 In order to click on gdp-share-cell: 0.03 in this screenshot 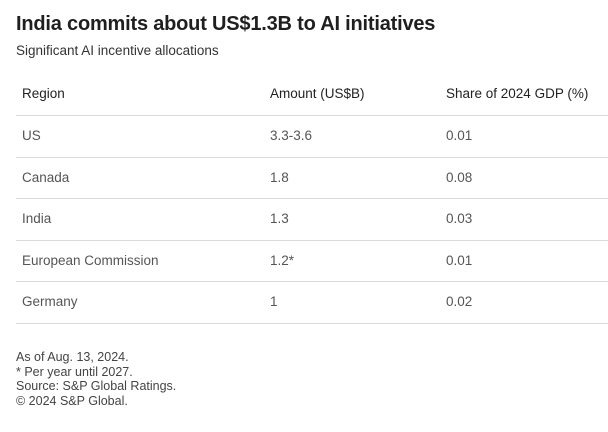, I will do `click(459, 218)`.